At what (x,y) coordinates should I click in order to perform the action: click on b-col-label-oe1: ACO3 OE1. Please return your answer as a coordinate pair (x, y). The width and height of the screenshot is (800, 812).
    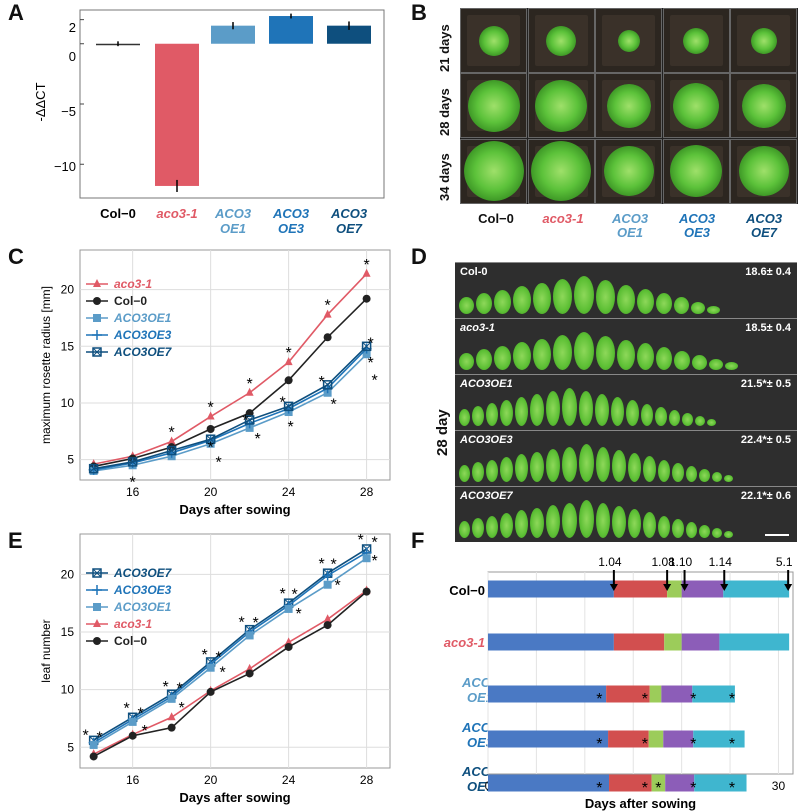
    Looking at the image, I should click on (630, 226).